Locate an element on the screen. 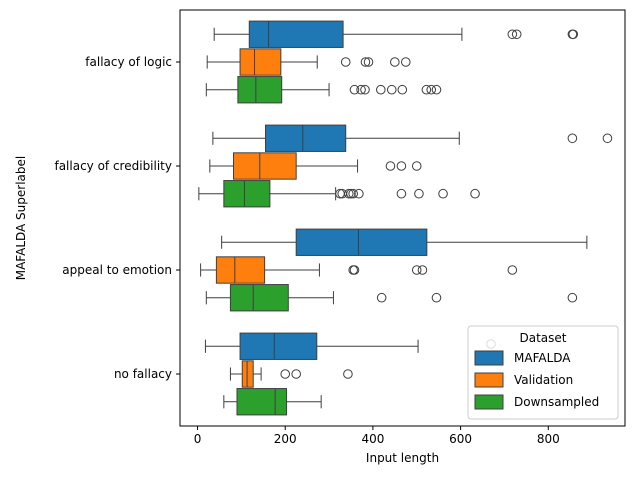  legend: Dataset MAFALDA Validation Downsampled is located at coordinates (543, 372).